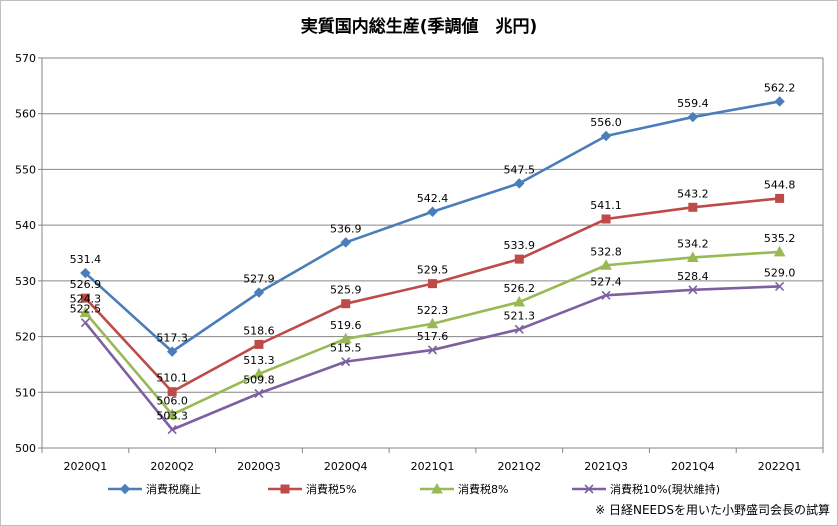  What do you see at coordinates (433, 198) in the screenshot?
I see `data-label-abolish: 542.4` at bounding box center [433, 198].